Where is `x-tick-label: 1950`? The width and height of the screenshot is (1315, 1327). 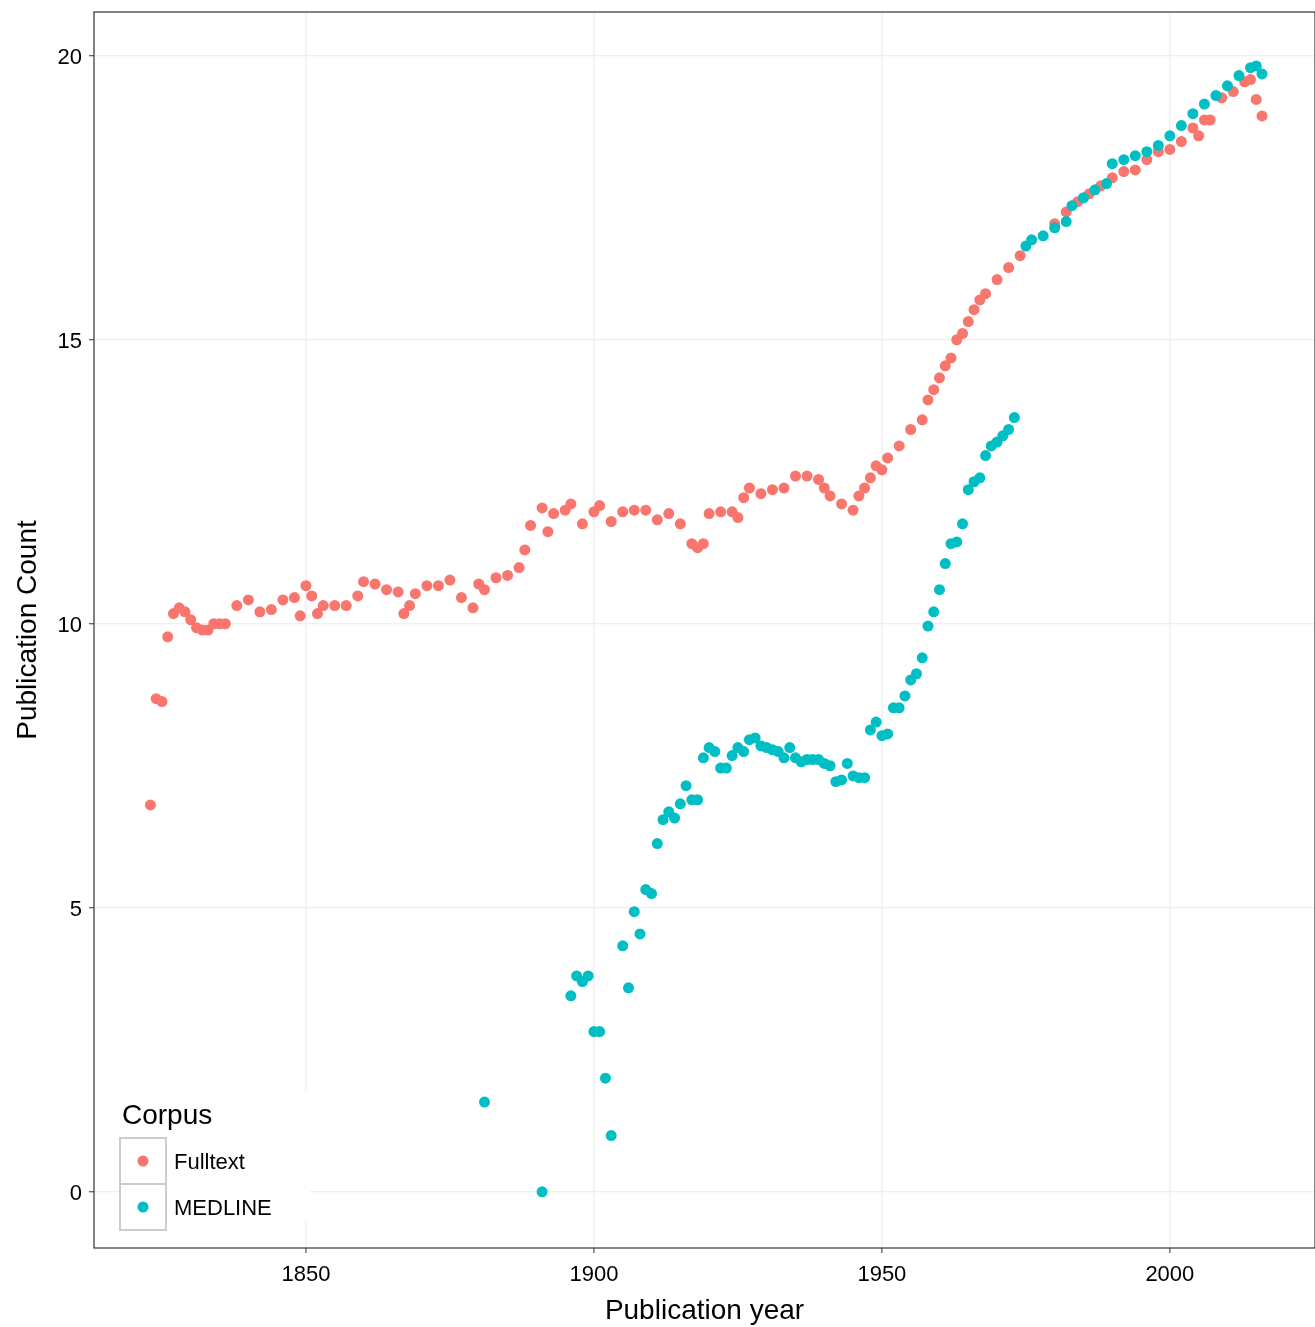
x-tick-label: 1950 is located at coordinates (882, 1273).